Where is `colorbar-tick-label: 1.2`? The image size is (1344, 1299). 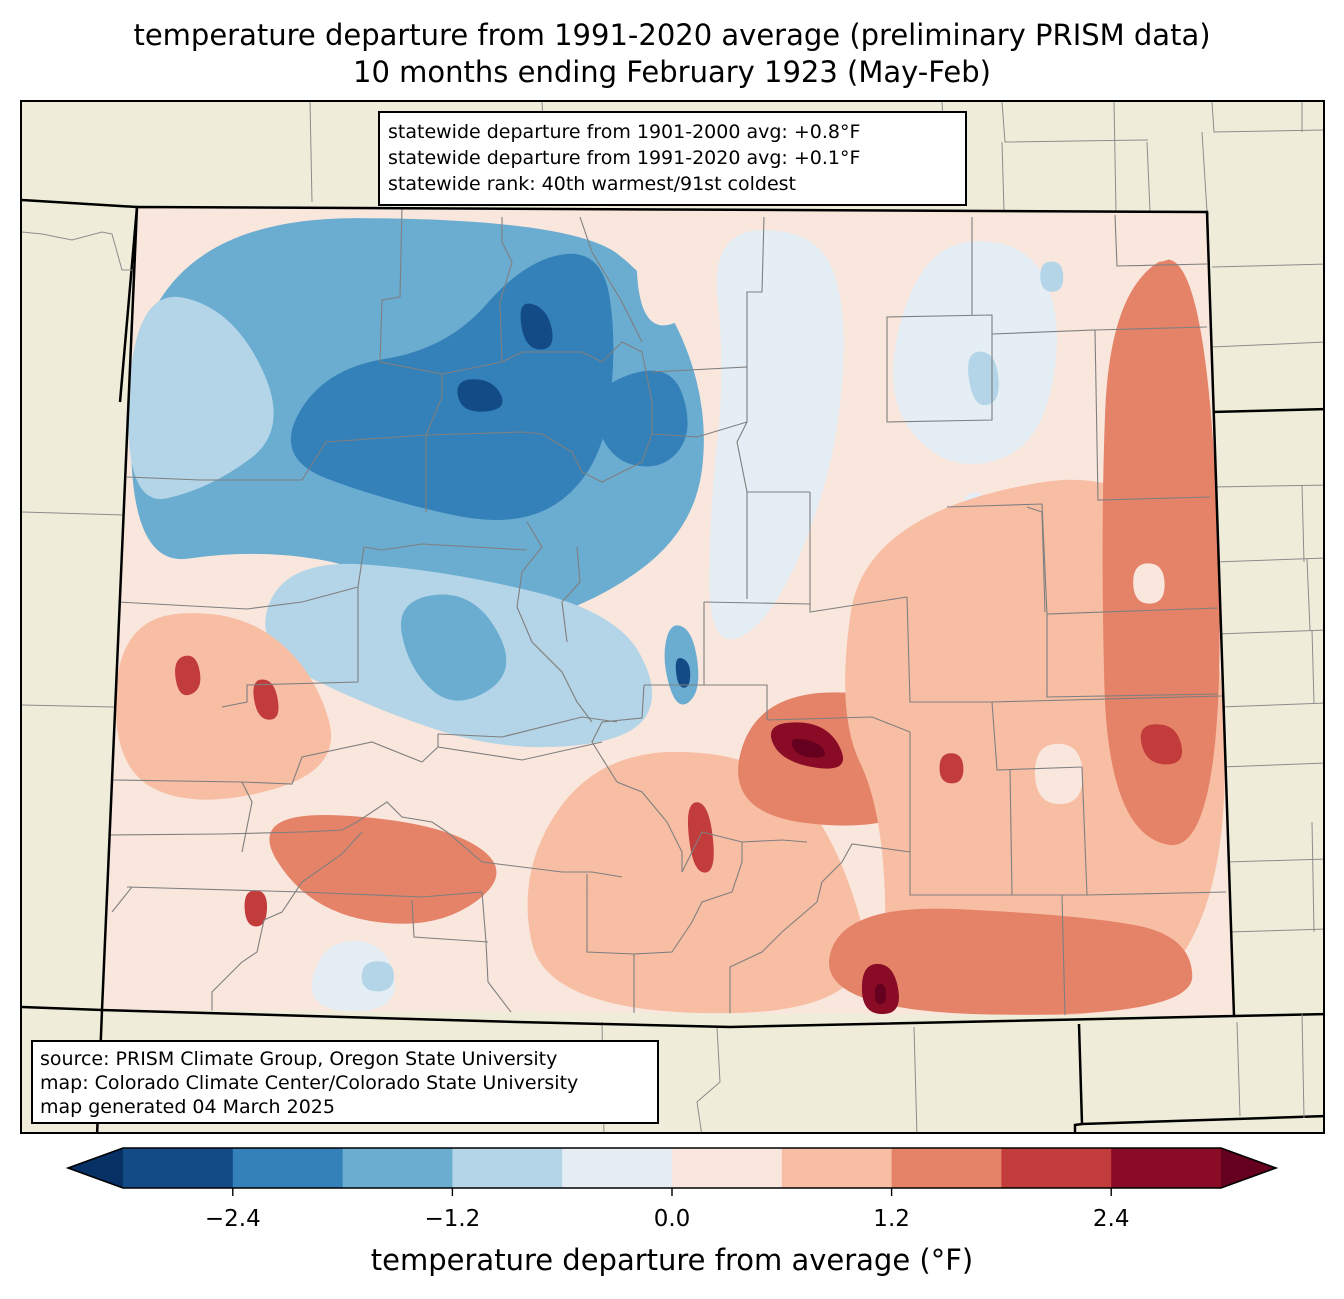 colorbar-tick-label: 1.2 is located at coordinates (891, 1219).